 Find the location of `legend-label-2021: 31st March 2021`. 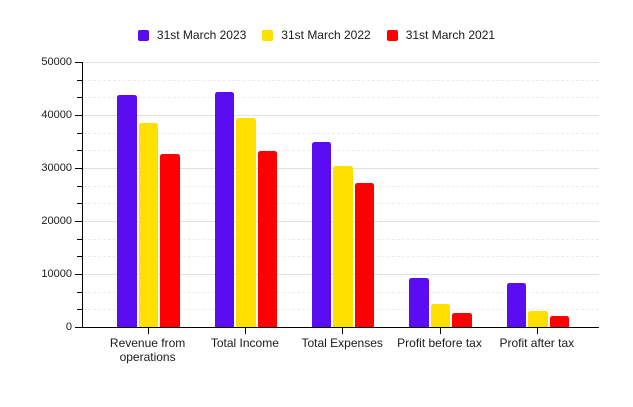

legend-label-2021: 31st March 2021 is located at coordinates (450, 35).